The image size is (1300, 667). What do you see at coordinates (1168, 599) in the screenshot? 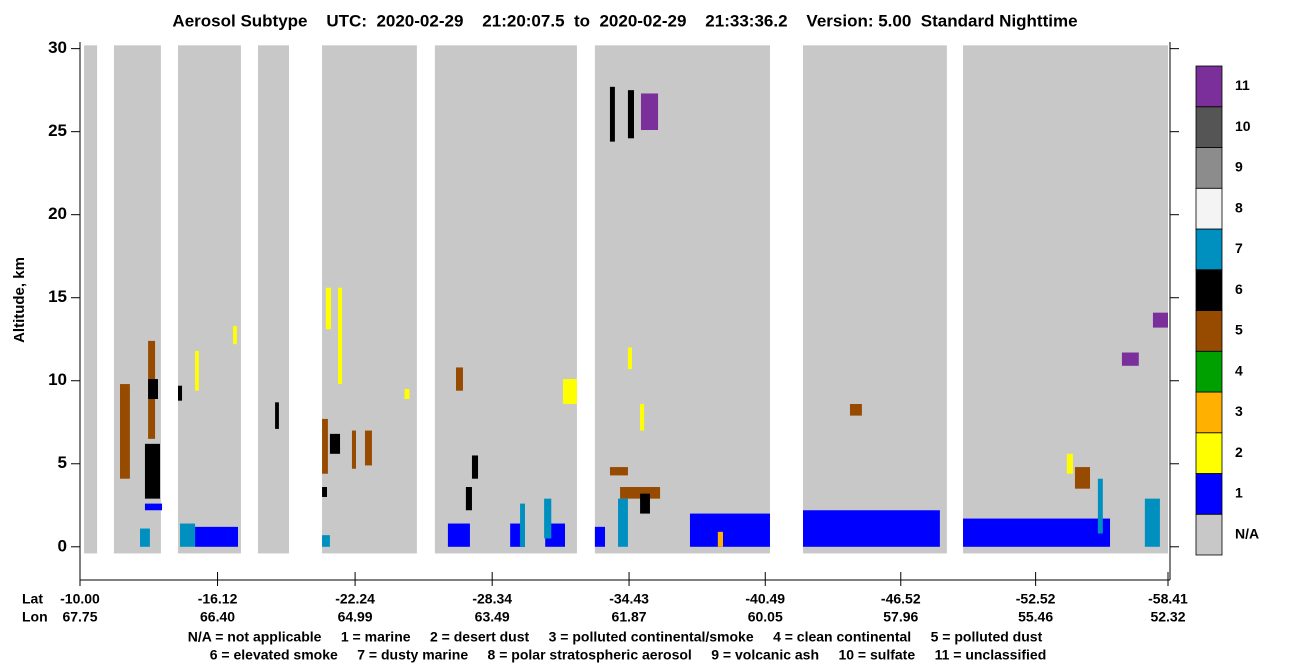
I see `x-tick-label: -58.41` at bounding box center [1168, 599].